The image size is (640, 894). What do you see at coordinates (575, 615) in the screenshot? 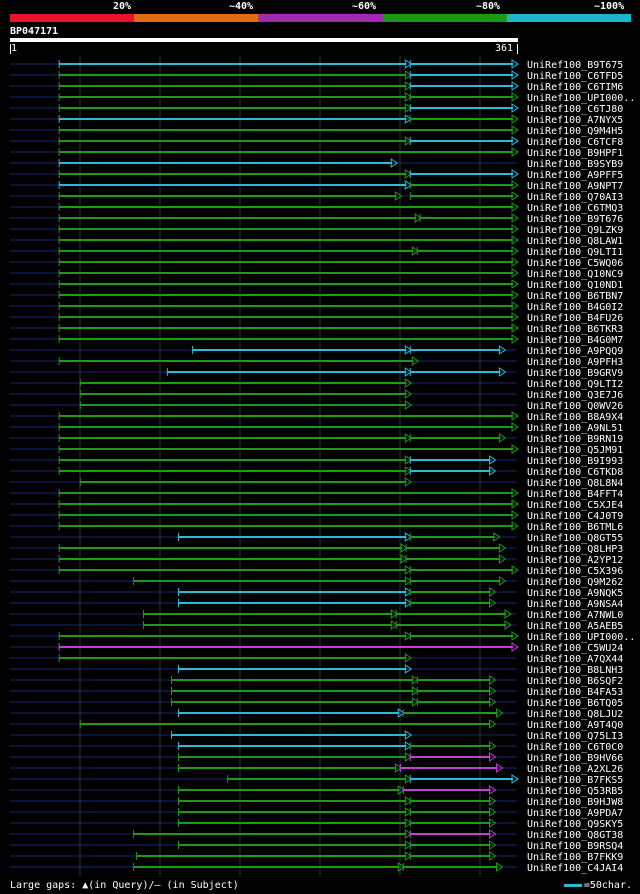
I see `hit-label: UniRef100_A7NWL0` at bounding box center [575, 615].